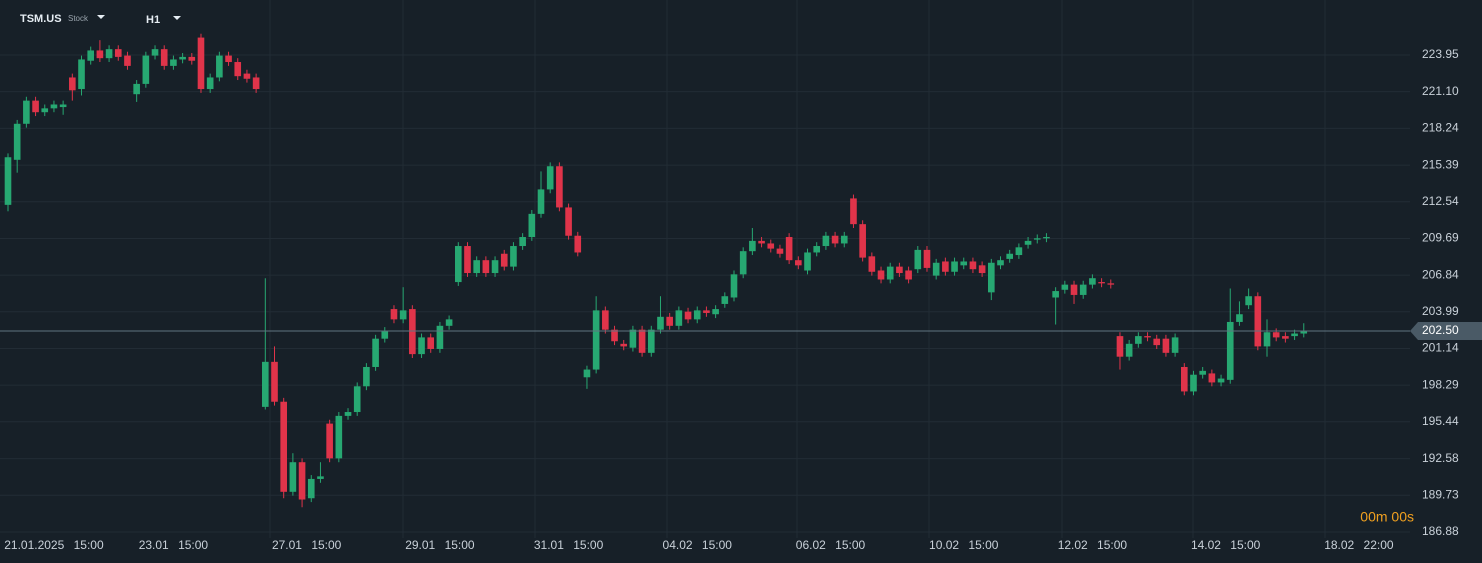  What do you see at coordinates (54, 545) in the screenshot?
I see `x-tick-label: 21.01.2025 15:00` at bounding box center [54, 545].